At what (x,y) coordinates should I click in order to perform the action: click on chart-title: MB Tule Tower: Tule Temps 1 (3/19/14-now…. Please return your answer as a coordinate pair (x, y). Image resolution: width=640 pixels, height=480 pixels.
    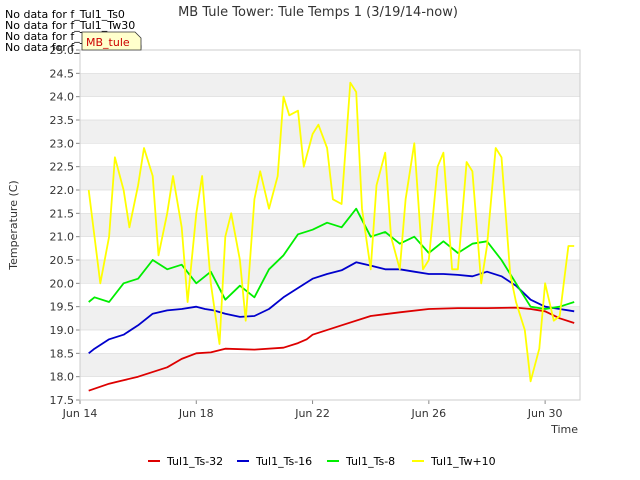
    Looking at the image, I should click on (318, 12).